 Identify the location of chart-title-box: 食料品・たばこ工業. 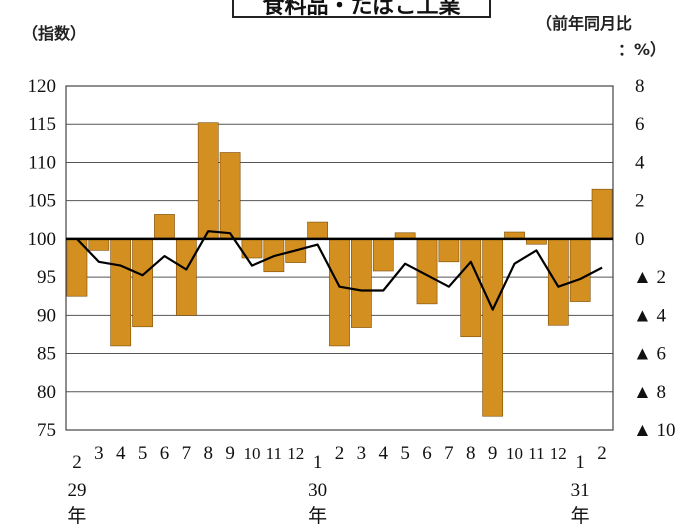
(361, 9).